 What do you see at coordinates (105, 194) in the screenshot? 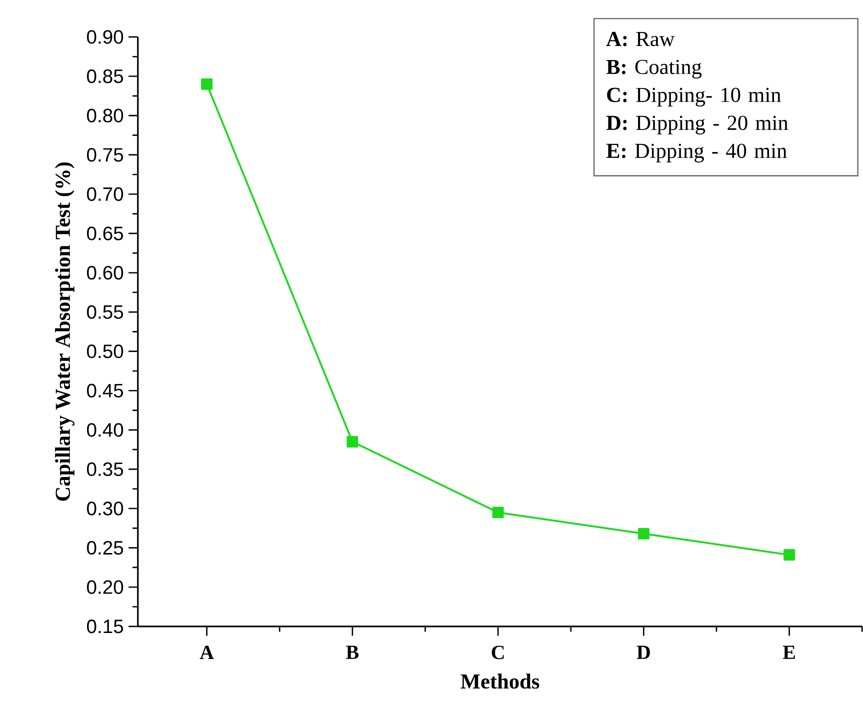
I see `y-tick-label: 0.70` at bounding box center [105, 194].